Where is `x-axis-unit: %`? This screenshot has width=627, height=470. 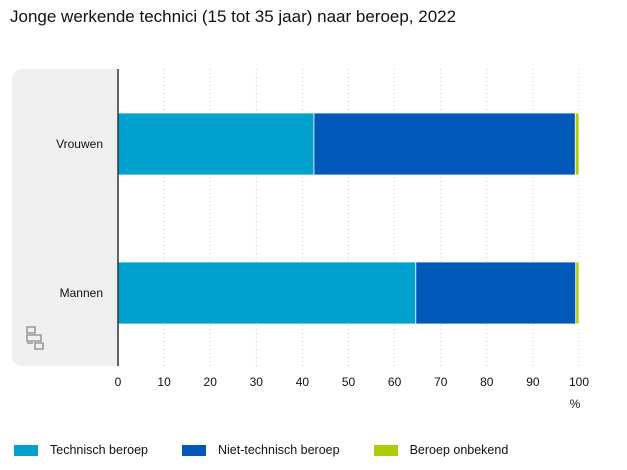
x-axis-unit: % is located at coordinates (575, 404).